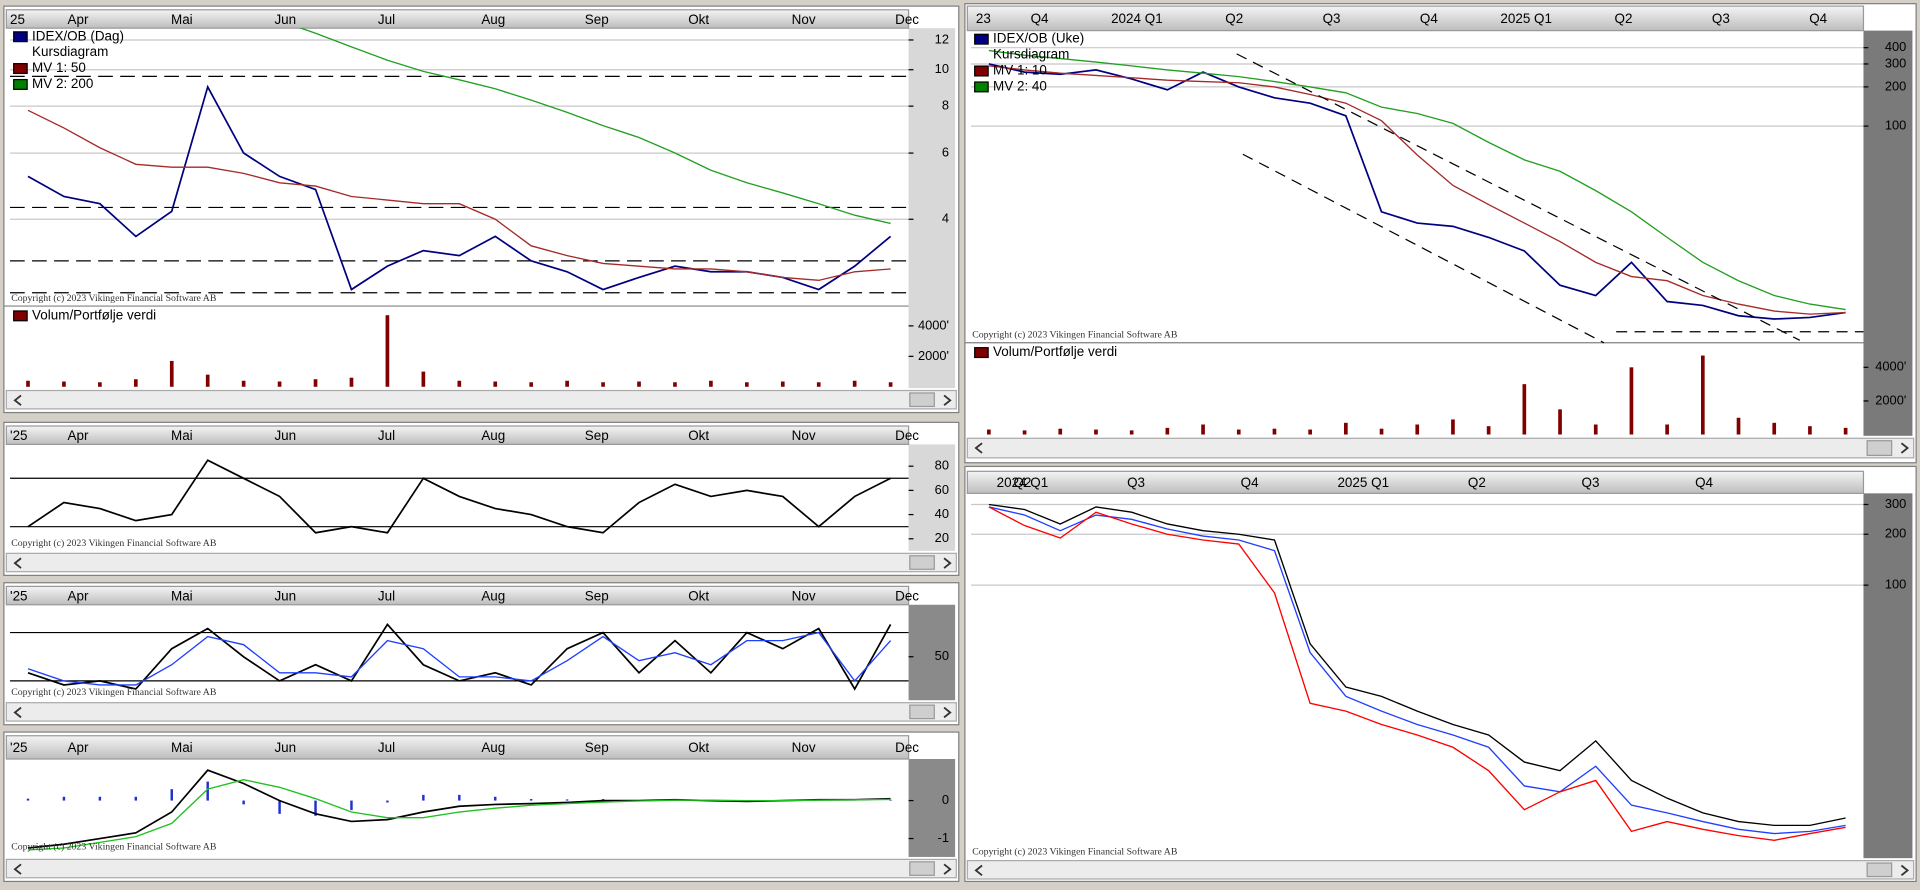 The image size is (1920, 890). What do you see at coordinates (1526, 18) in the screenshot?
I see `time-label: 2025 Q1` at bounding box center [1526, 18].